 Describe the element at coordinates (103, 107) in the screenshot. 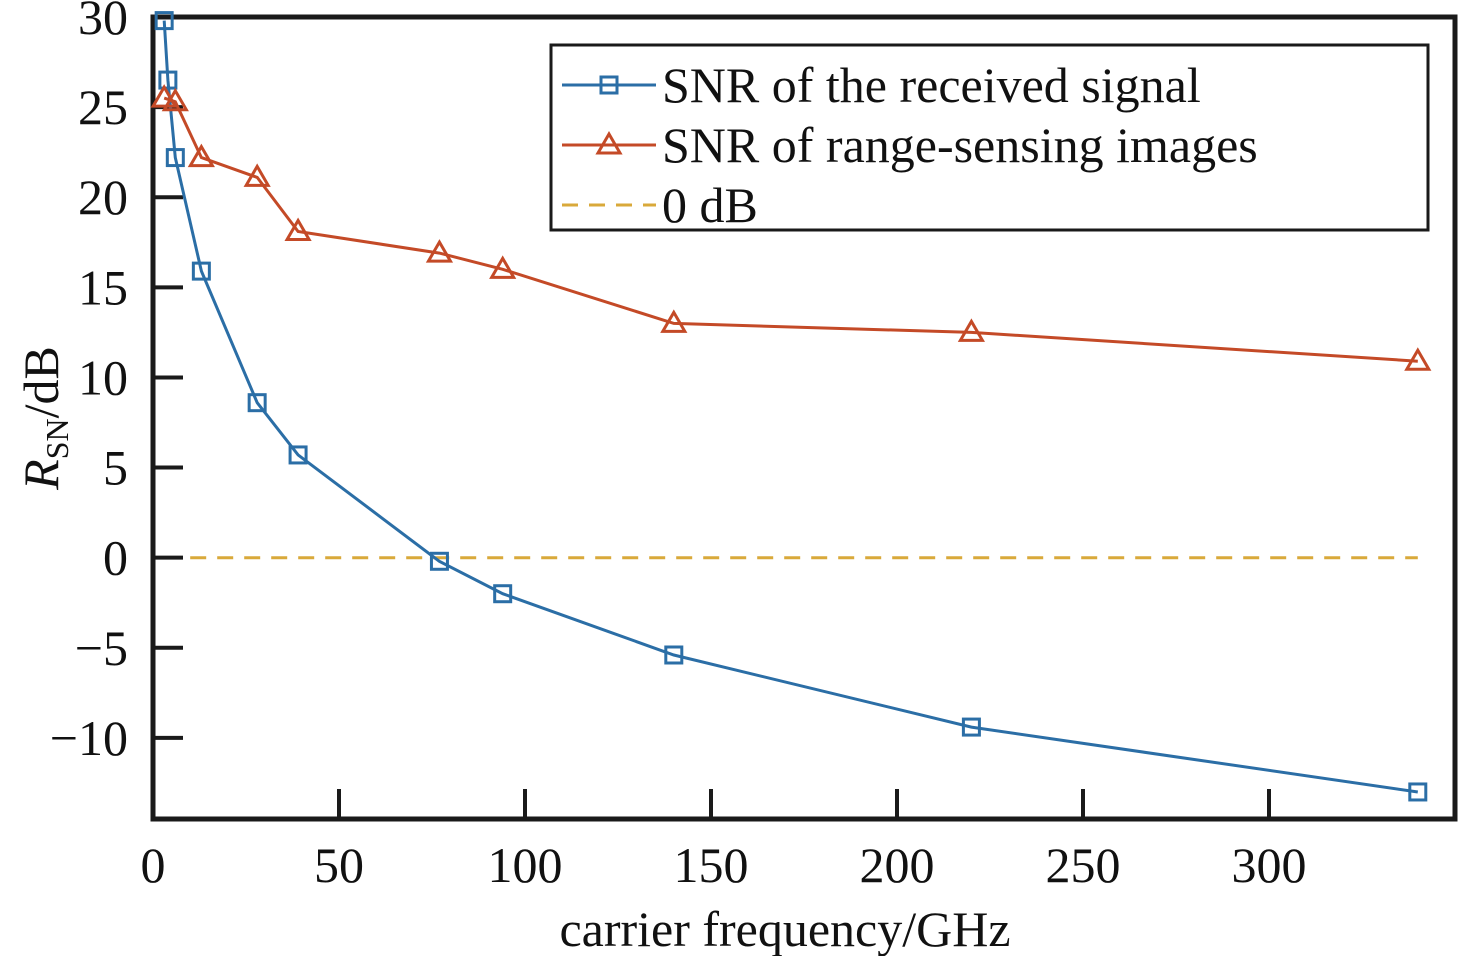

I see `y-tick-label: 25` at that location.